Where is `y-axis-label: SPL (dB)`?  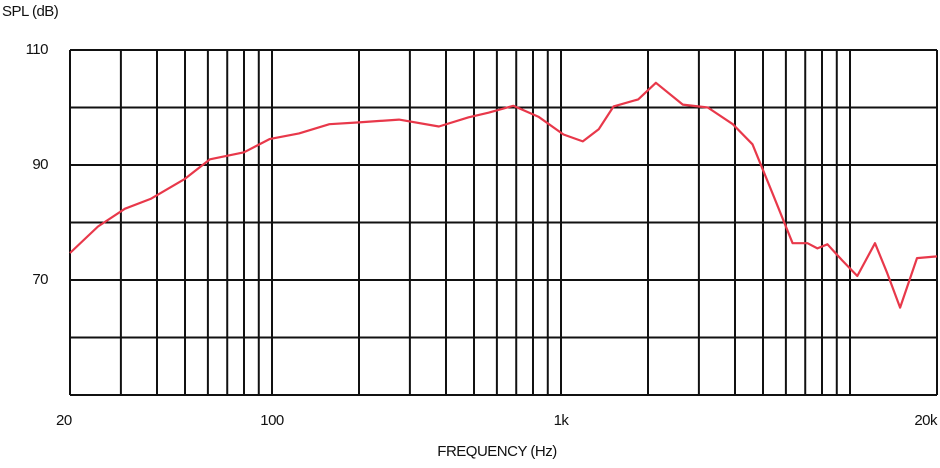 y-axis-label: SPL (dB) is located at coordinates (30, 11).